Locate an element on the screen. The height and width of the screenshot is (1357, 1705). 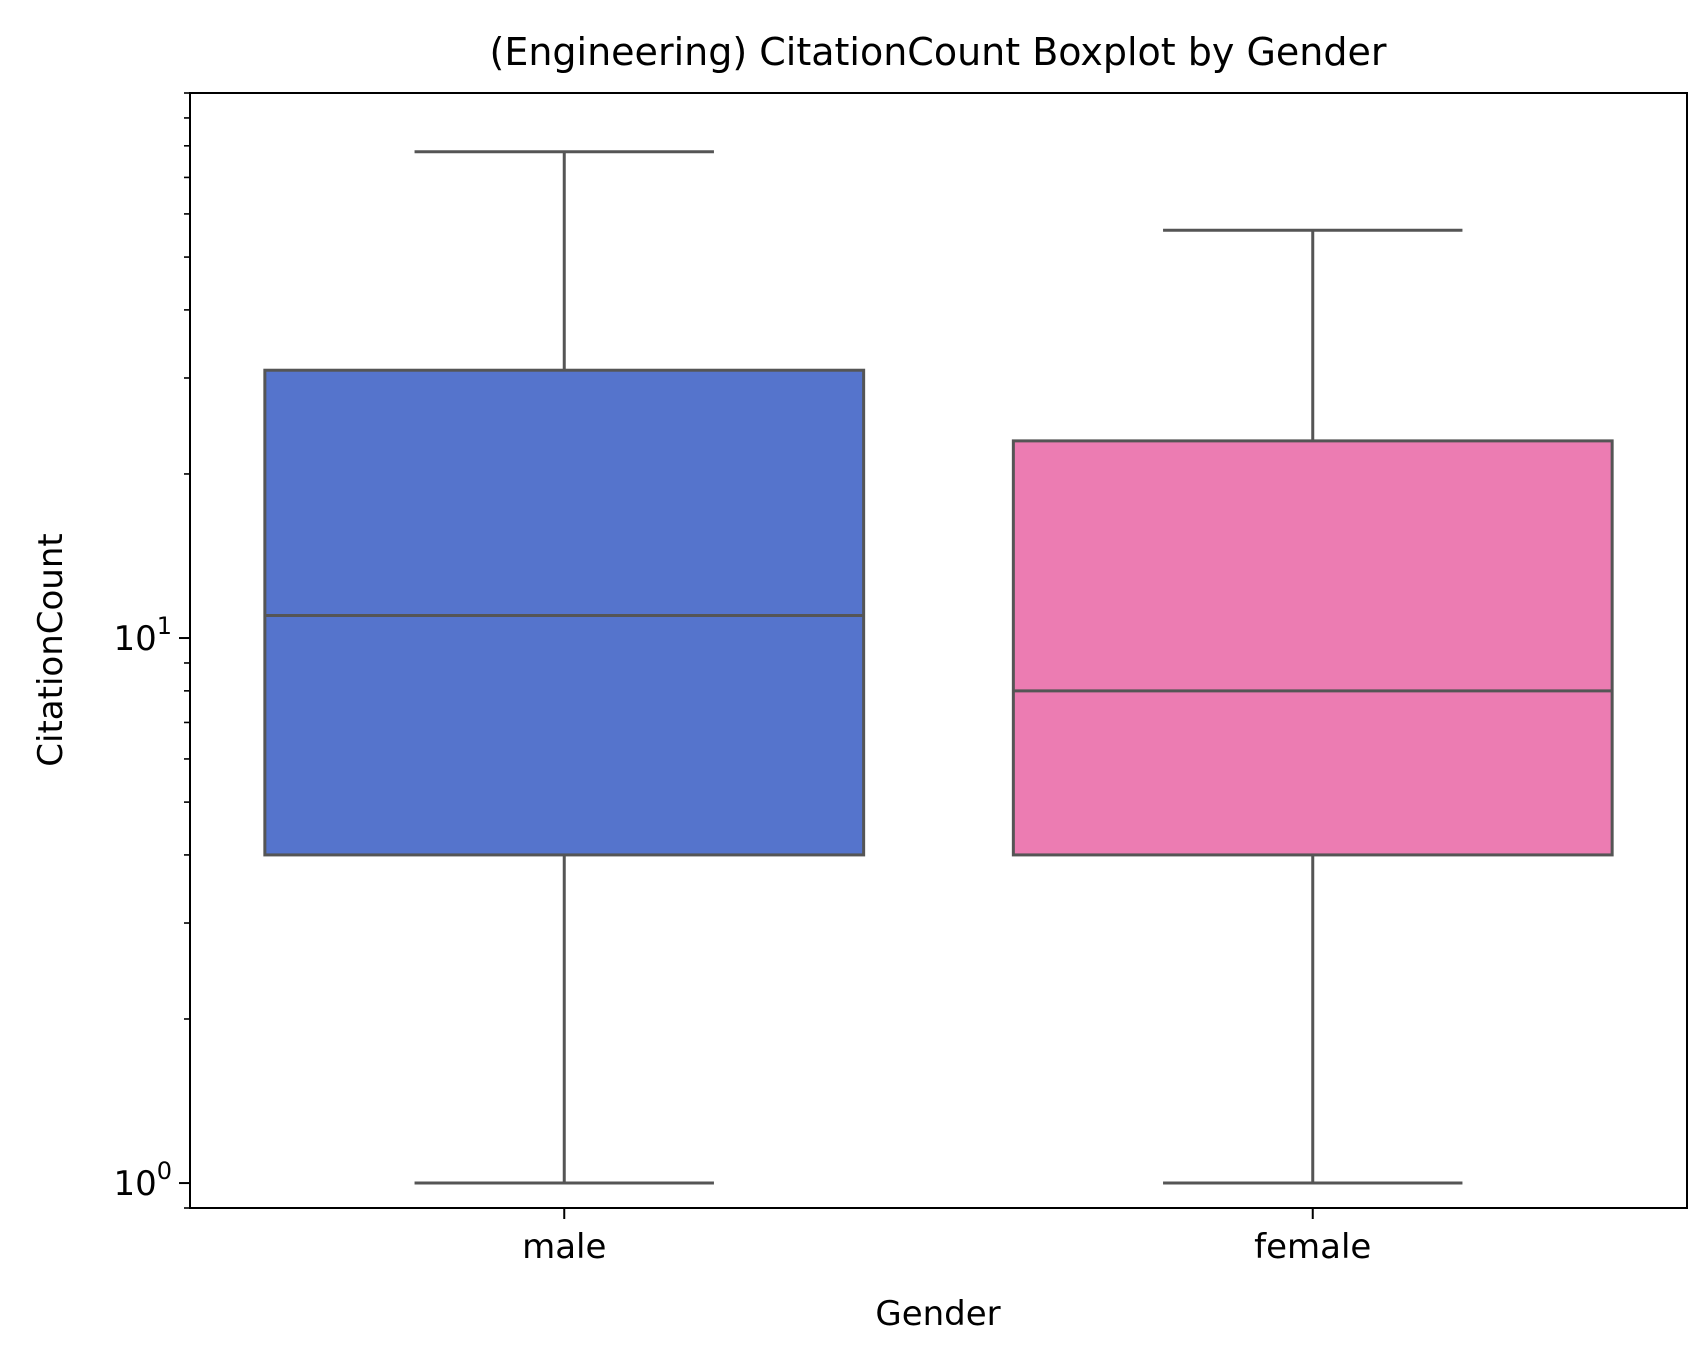
y-axis: 10⁰ 10¹ is located at coordinates (151, 650).